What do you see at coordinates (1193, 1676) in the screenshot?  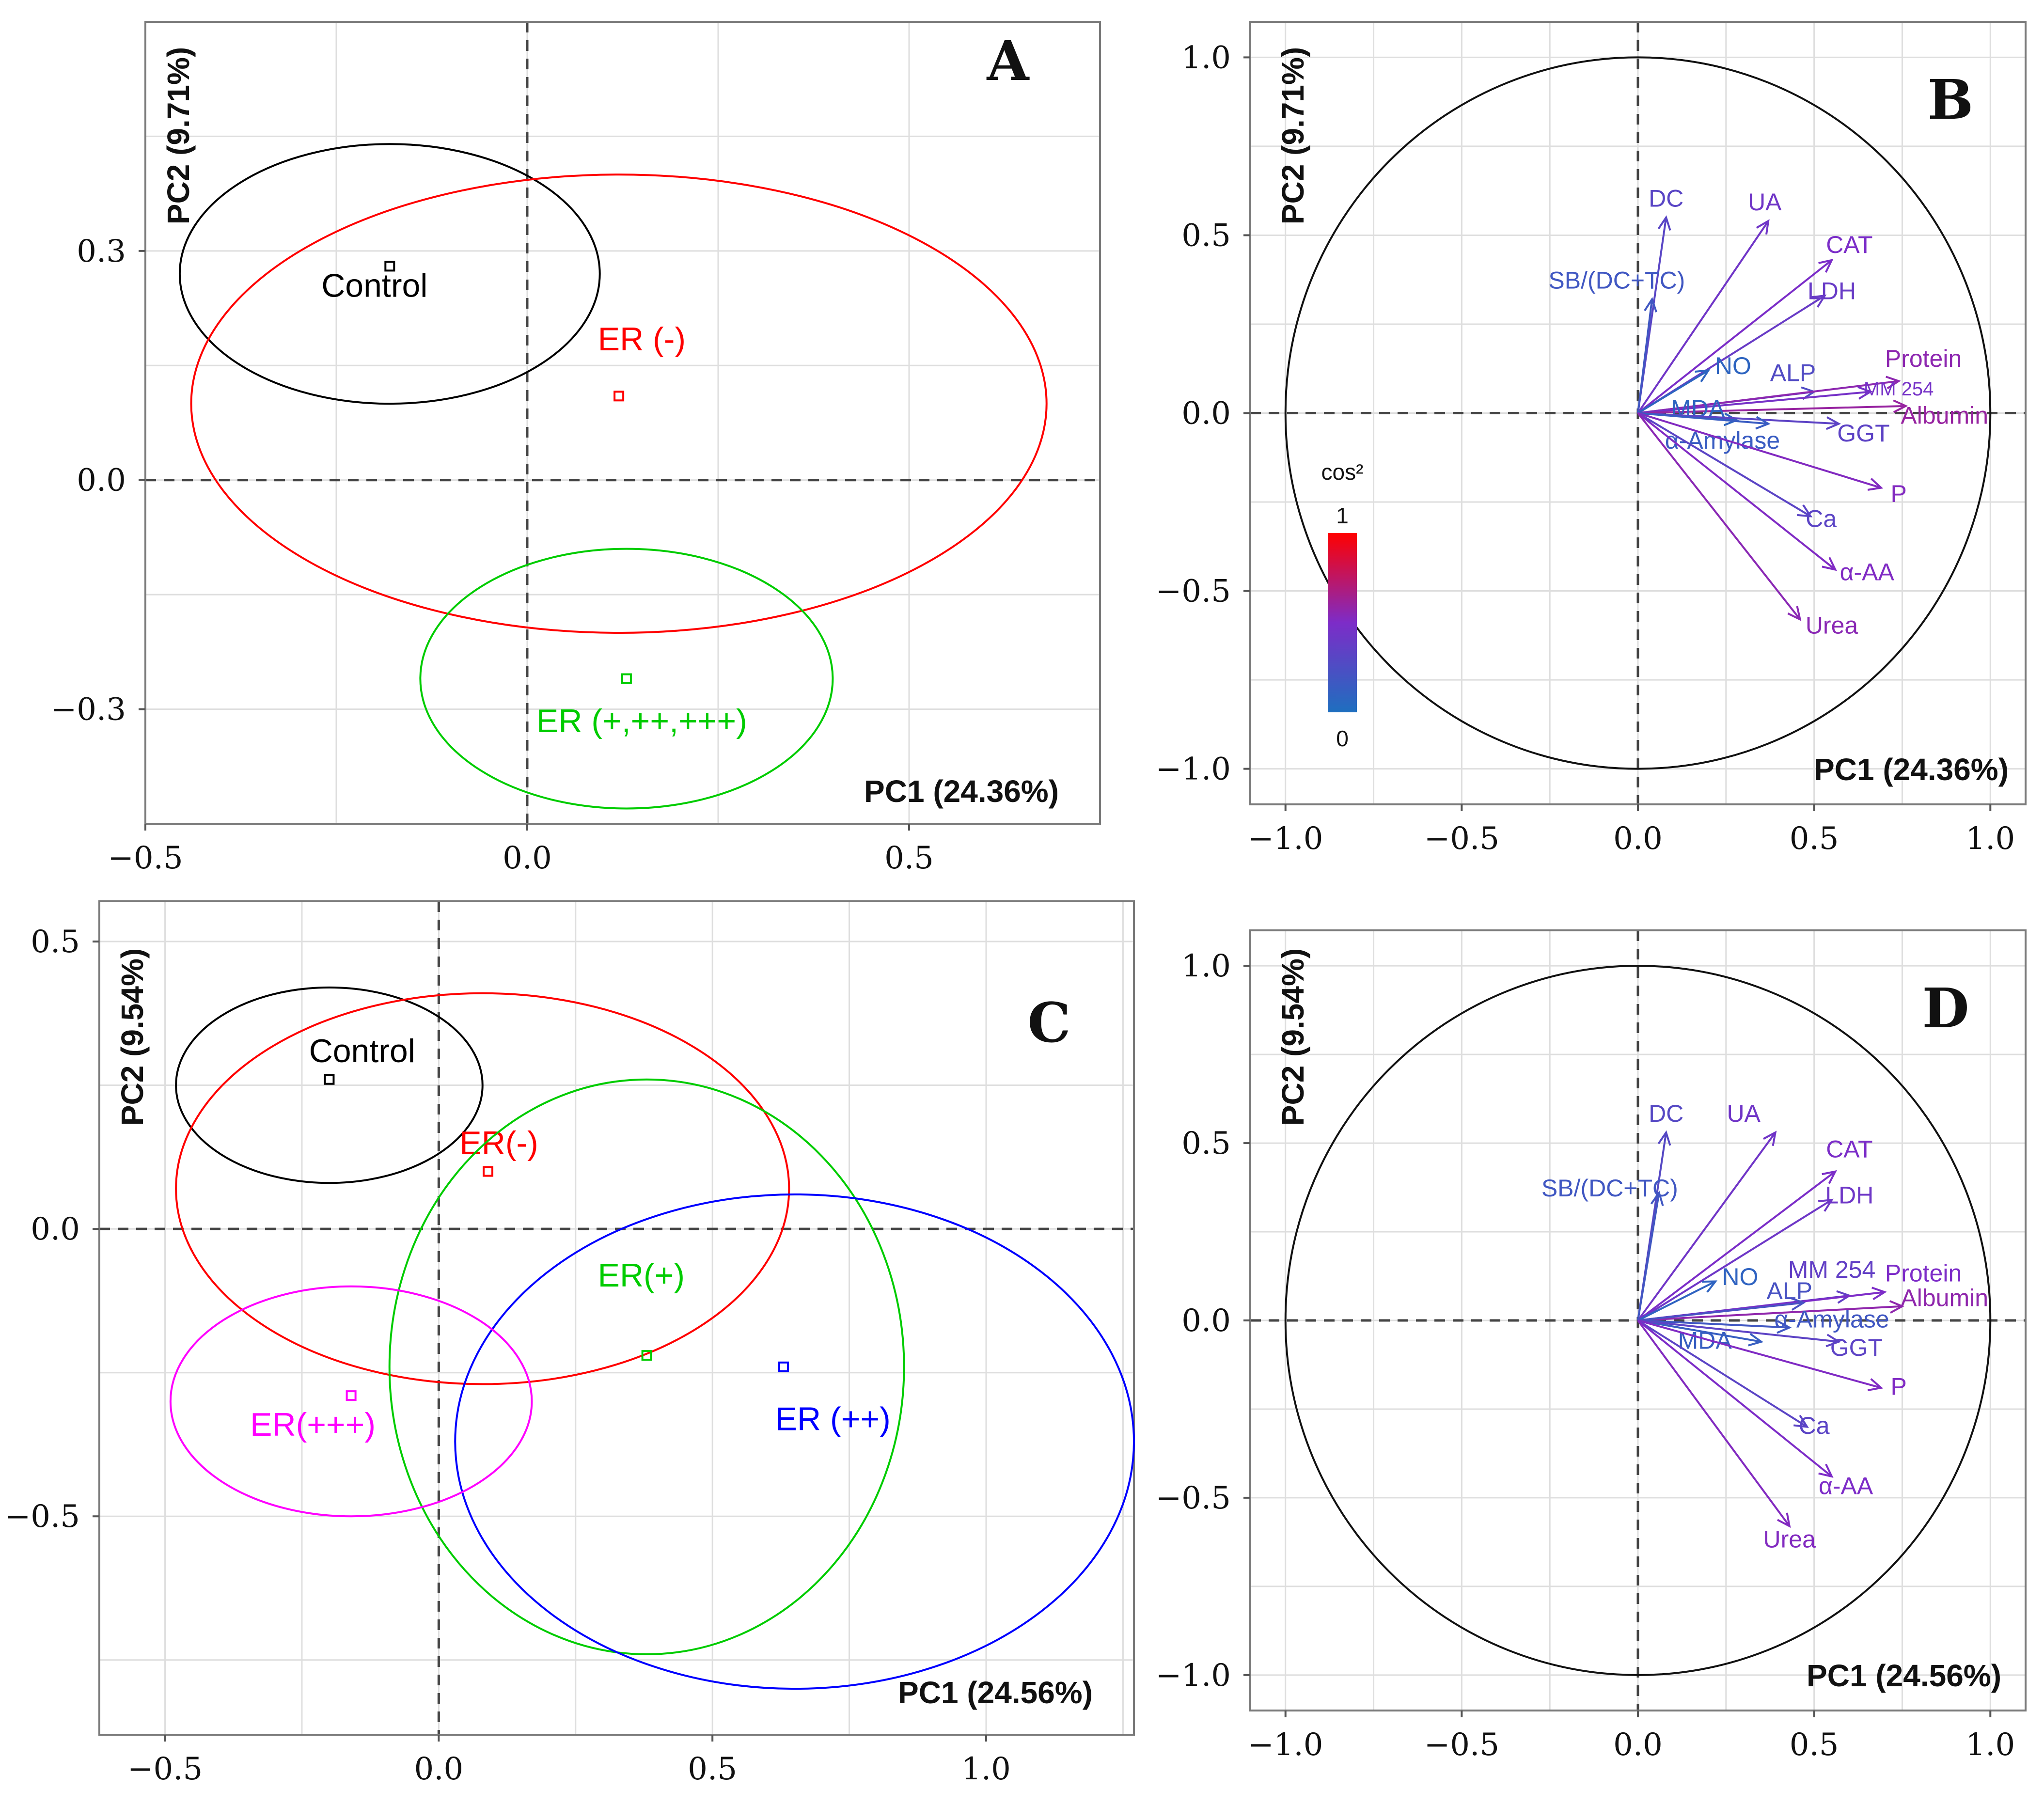 I see `y-tick-label: −1.0` at bounding box center [1193, 1676].